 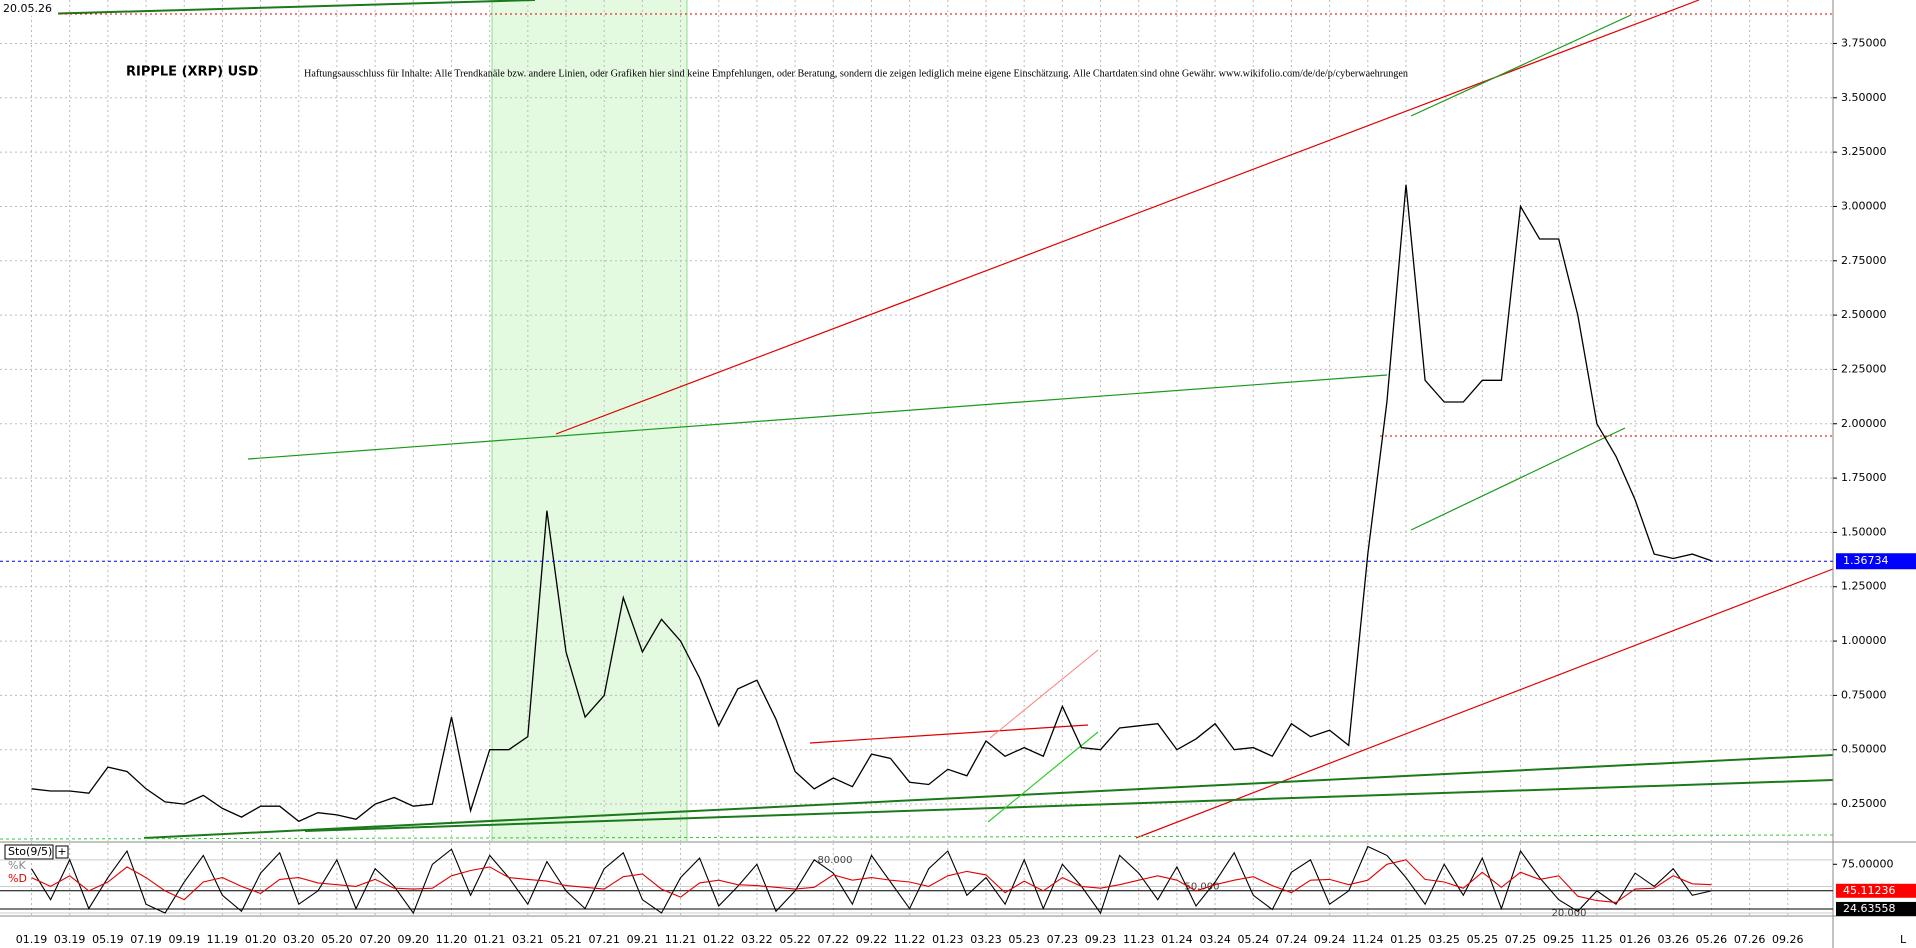 What do you see at coordinates (1864, 749) in the screenshot?
I see `y-tick-label: 0.50000` at bounding box center [1864, 749].